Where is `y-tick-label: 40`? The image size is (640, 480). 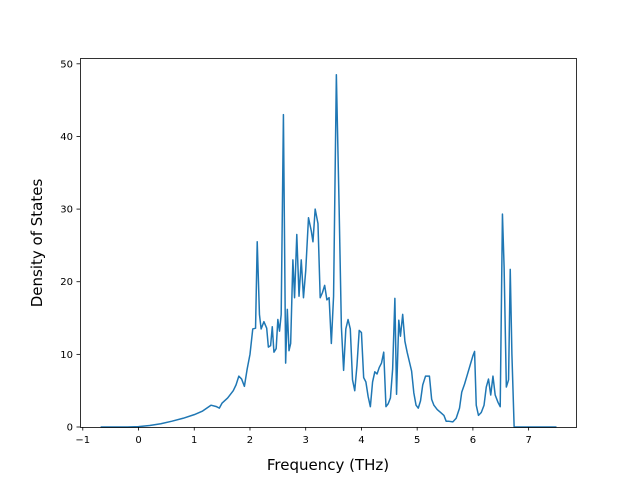
y-tick-label: 40 is located at coordinates (66, 137).